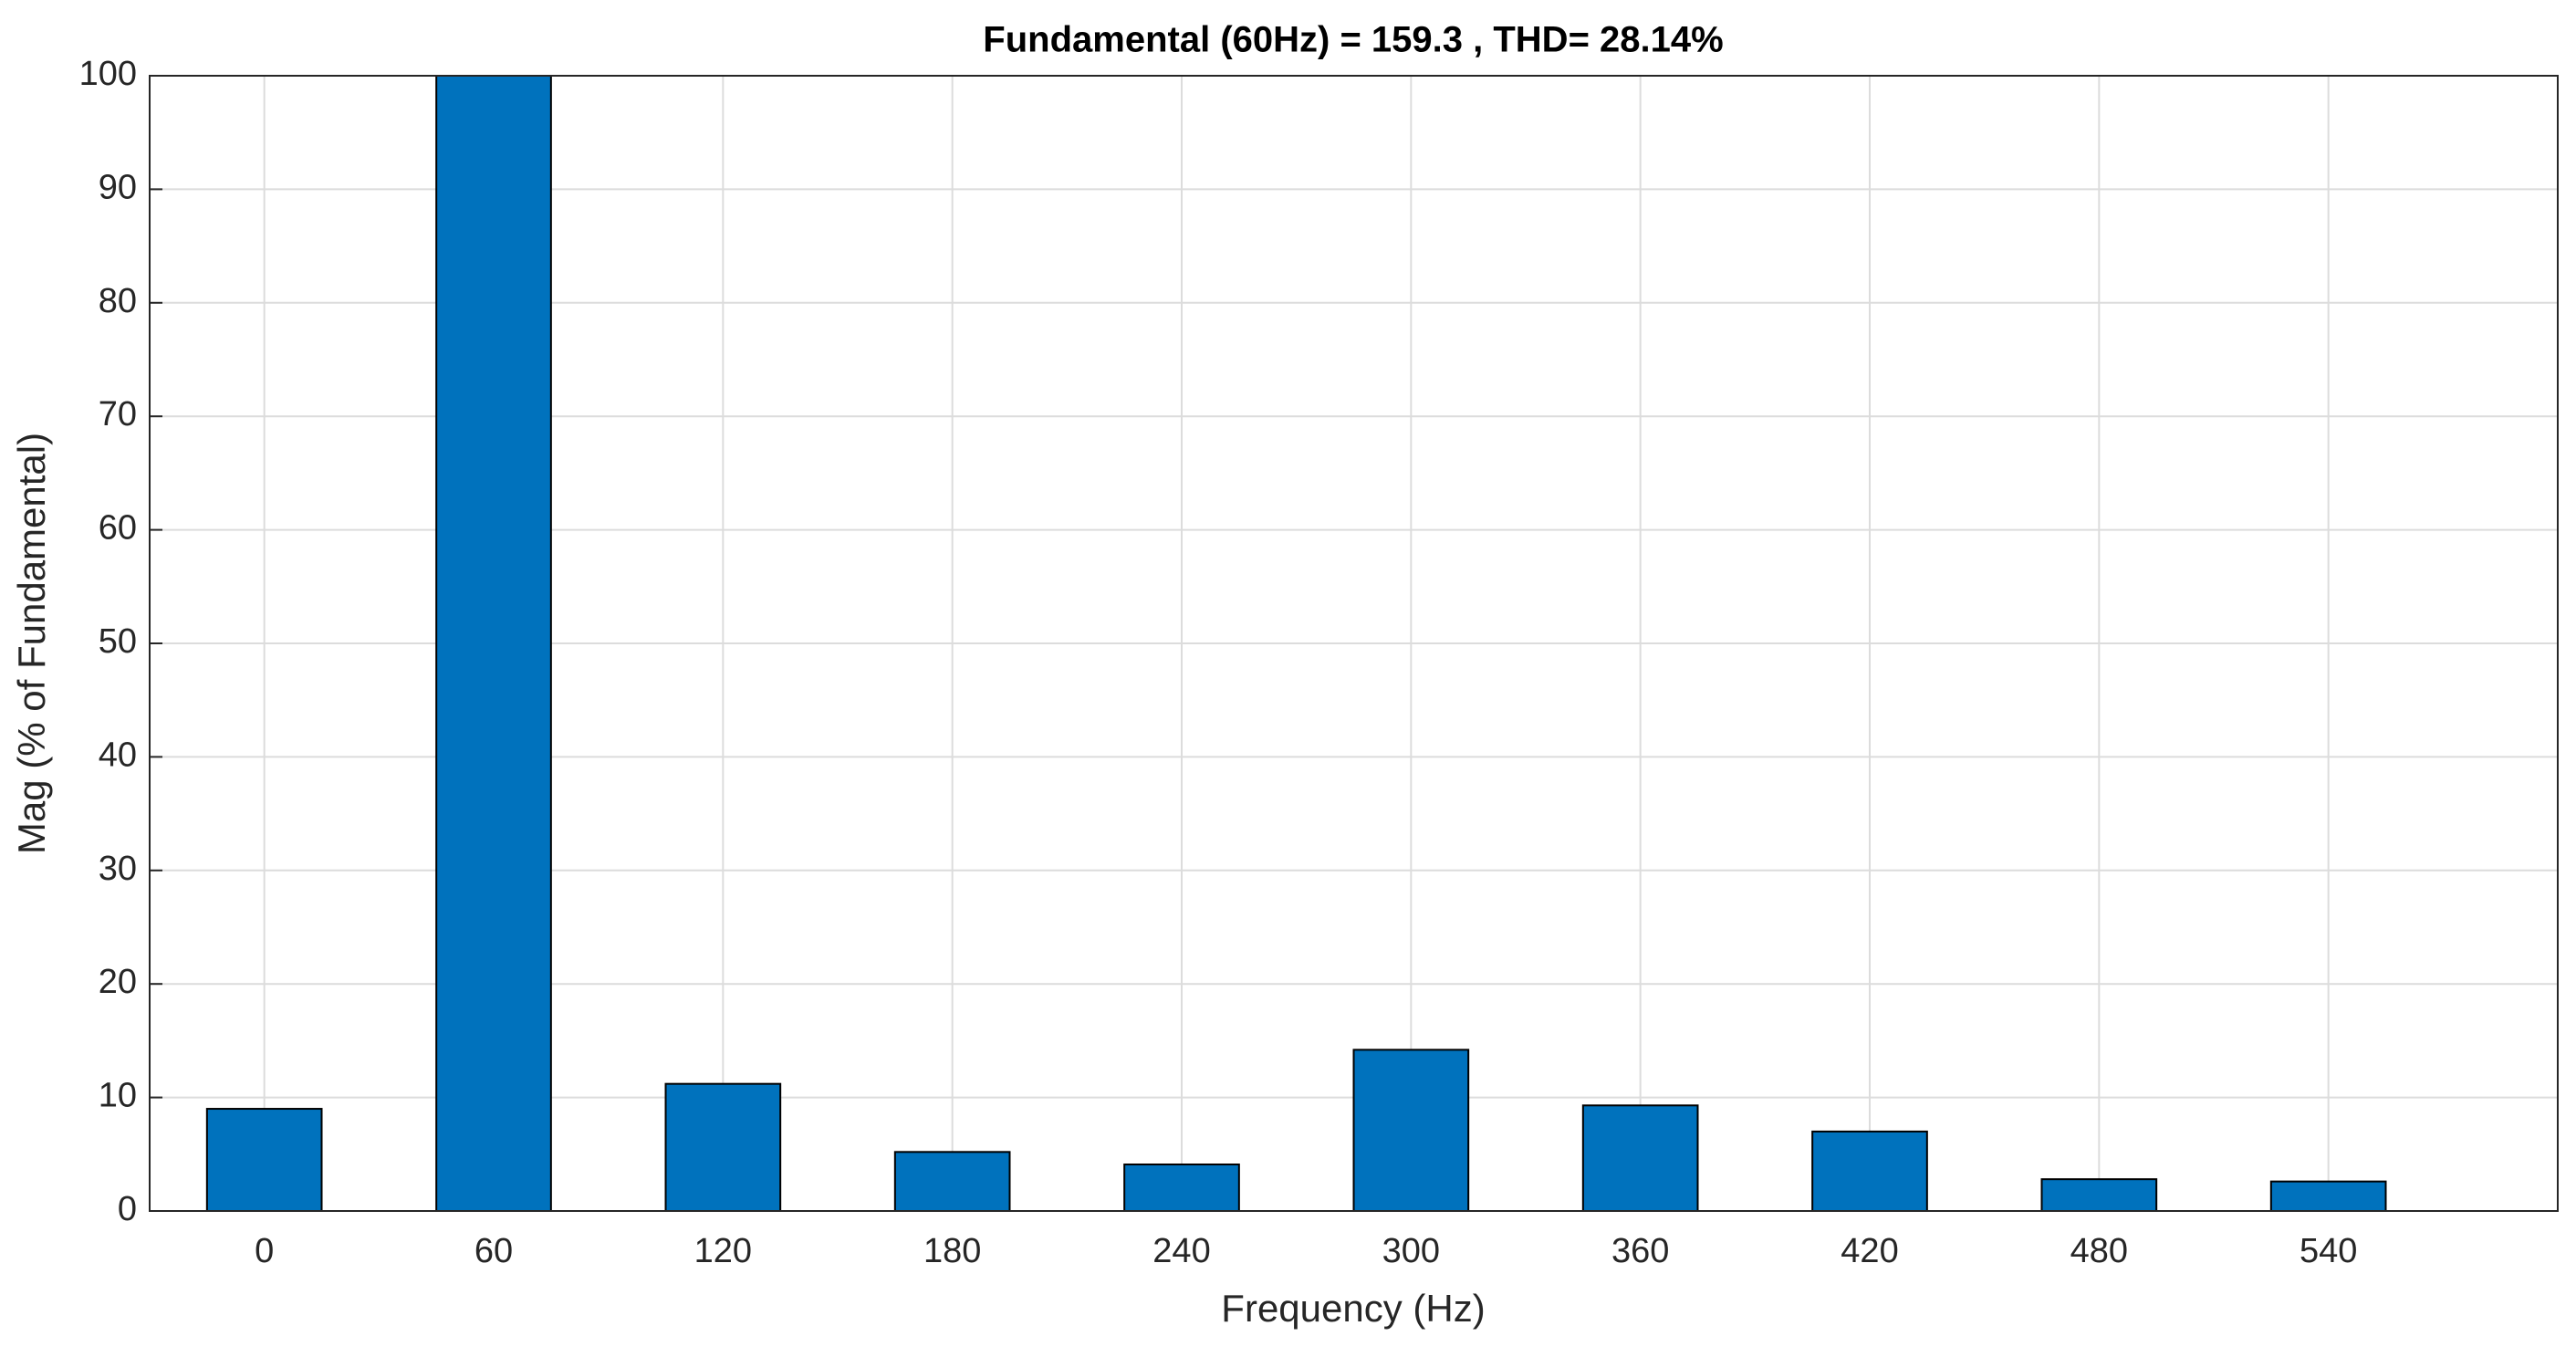 This screenshot has width=2576, height=1357. What do you see at coordinates (264, 1251) in the screenshot?
I see `x-tick-label: 0` at bounding box center [264, 1251].